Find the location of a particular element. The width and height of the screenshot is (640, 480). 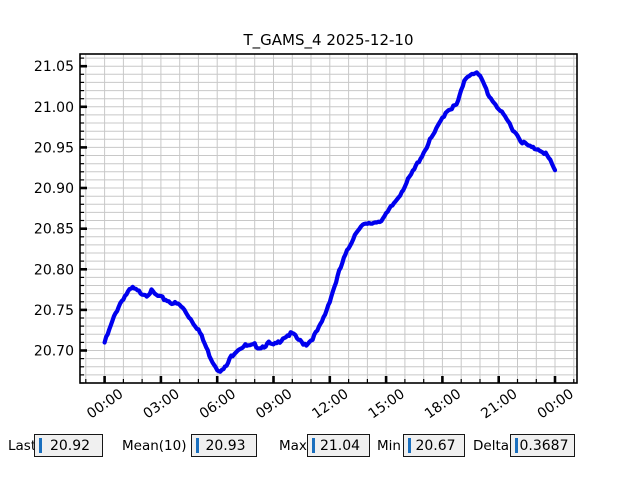

stat-value-box-delta: 0.3687 is located at coordinates (542, 445).